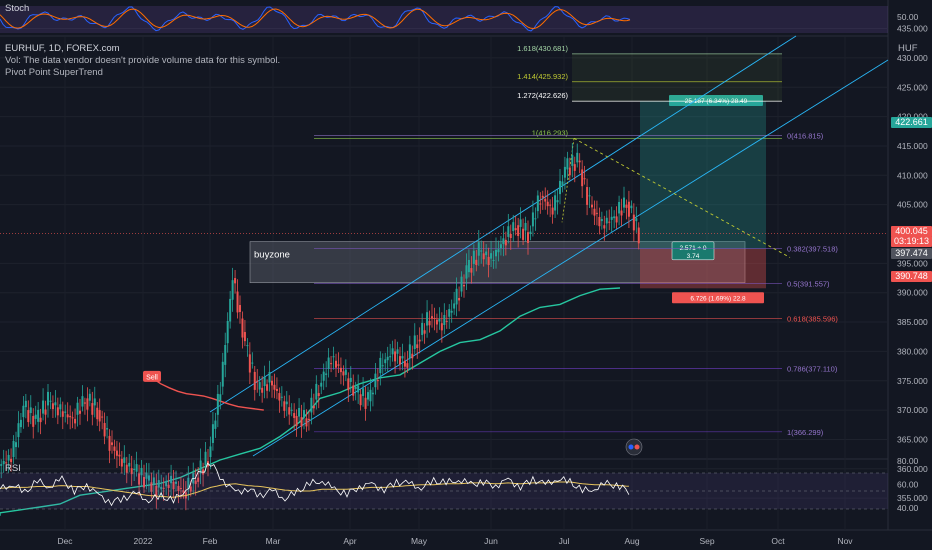  I want to click on trend-dashed-line, so click(682, 197).